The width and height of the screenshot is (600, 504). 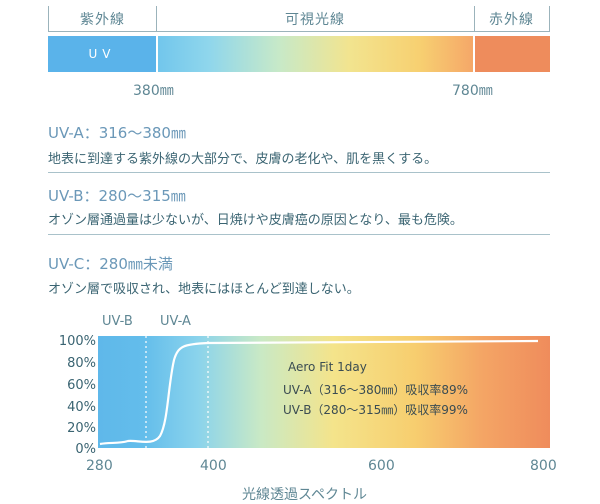 What do you see at coordinates (204, 289) in the screenshot?
I see `uvc-desc: オゾン層で吸収され、地表にはほとんど到達しない。` at bounding box center [204, 289].